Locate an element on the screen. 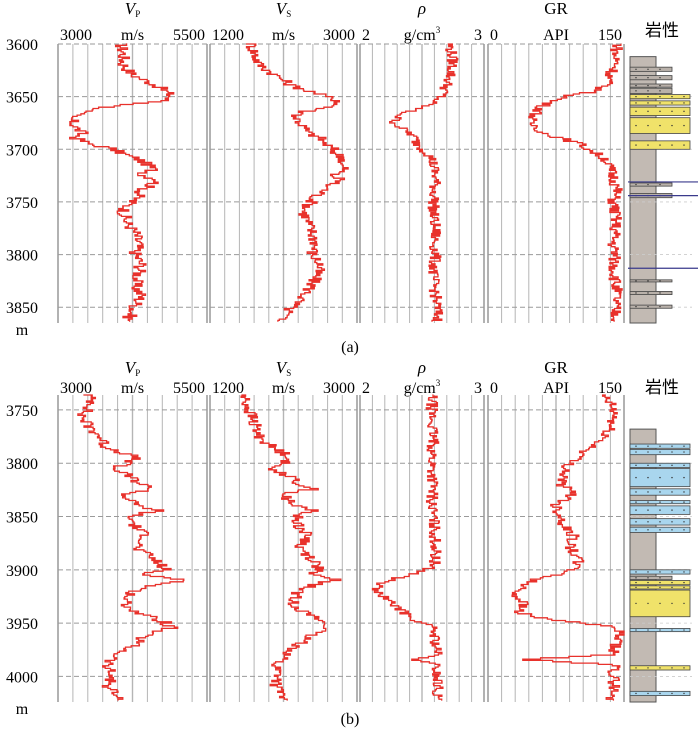  depth-tick-label: 3800 is located at coordinates (22, 256).